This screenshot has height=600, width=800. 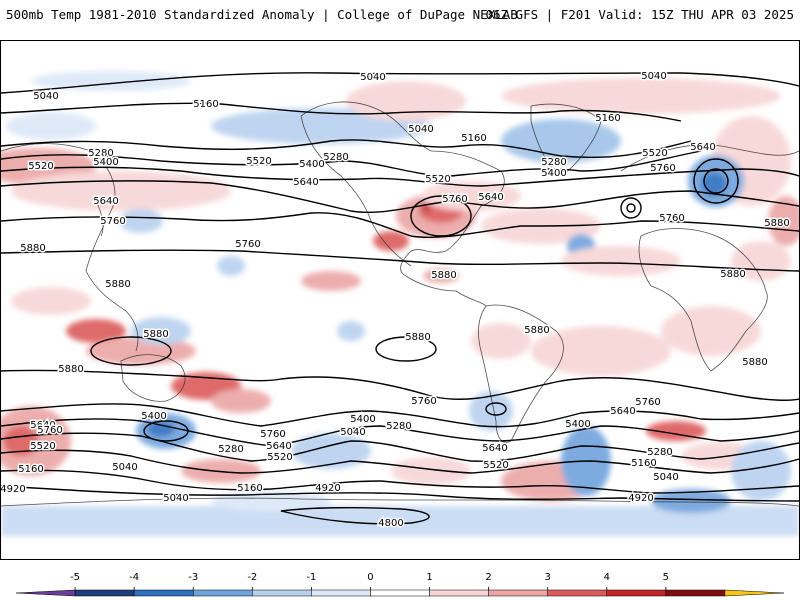 I want to click on contour-label-4800: 4800, so click(x=390, y=523).